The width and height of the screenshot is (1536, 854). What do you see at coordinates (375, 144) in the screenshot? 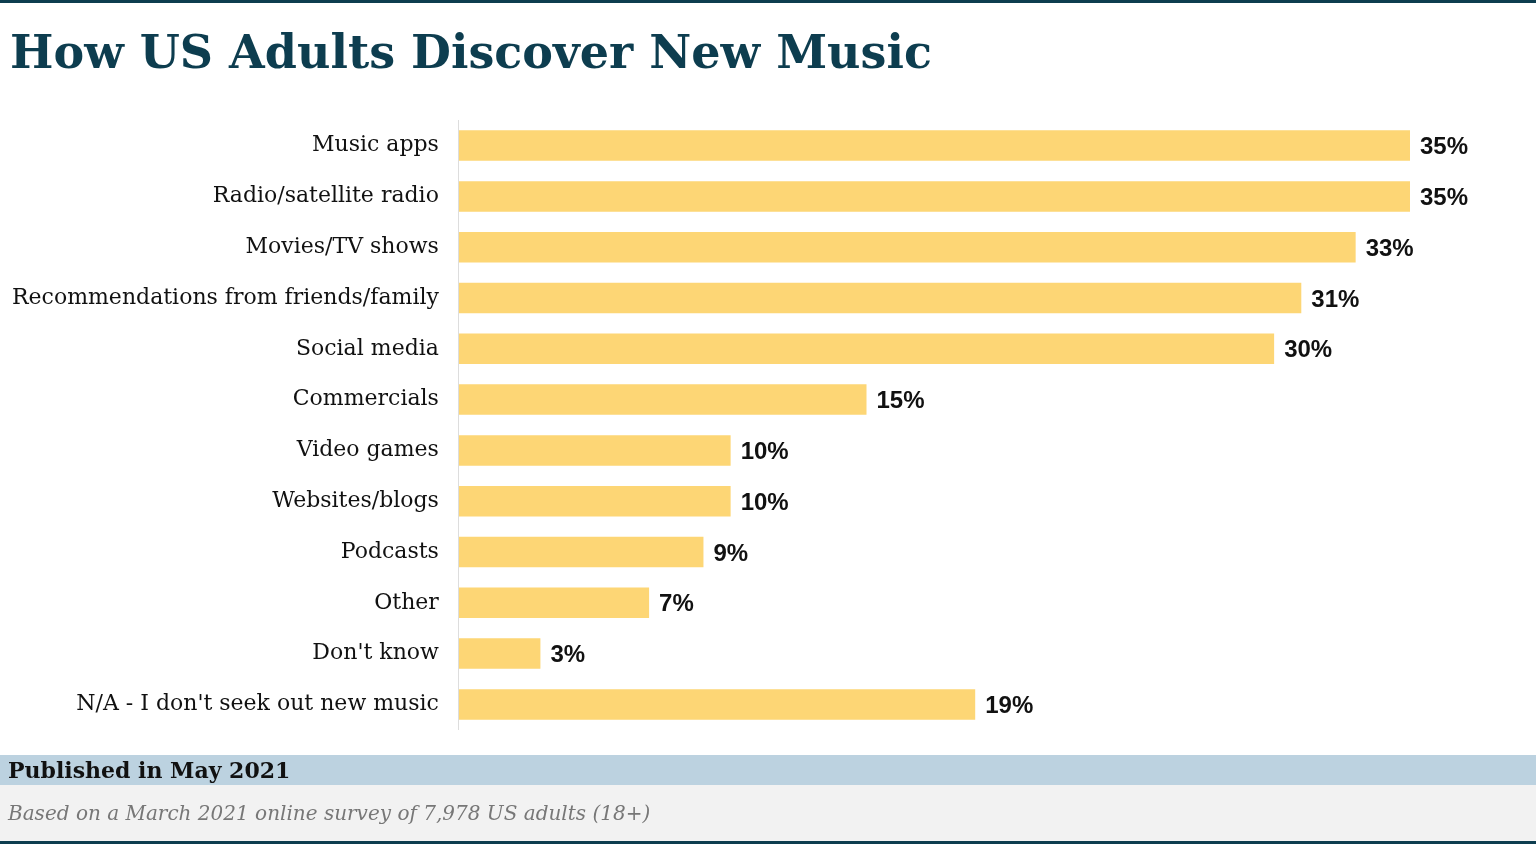
I see `y-tick-label: Music apps` at bounding box center [375, 144].